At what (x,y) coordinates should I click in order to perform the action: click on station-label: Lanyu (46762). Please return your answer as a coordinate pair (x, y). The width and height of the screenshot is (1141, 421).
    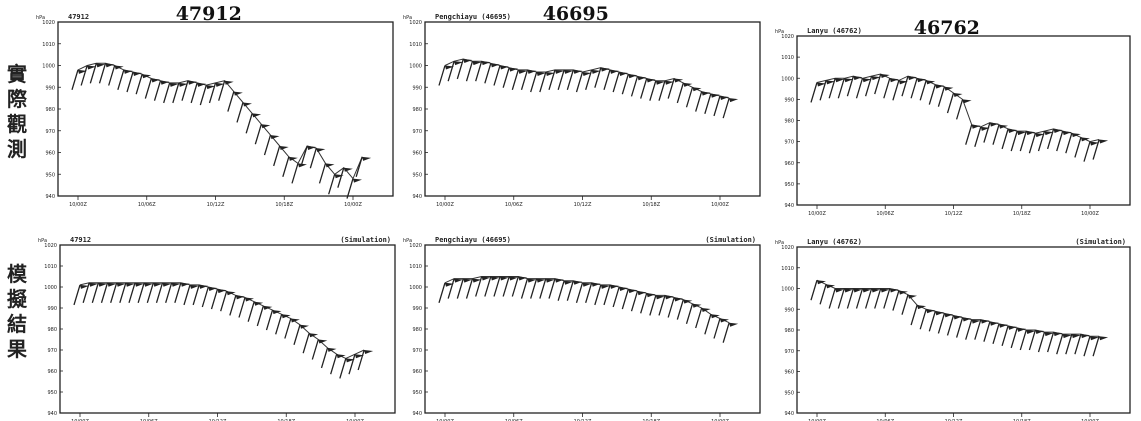
    Looking at the image, I should click on (834, 242).